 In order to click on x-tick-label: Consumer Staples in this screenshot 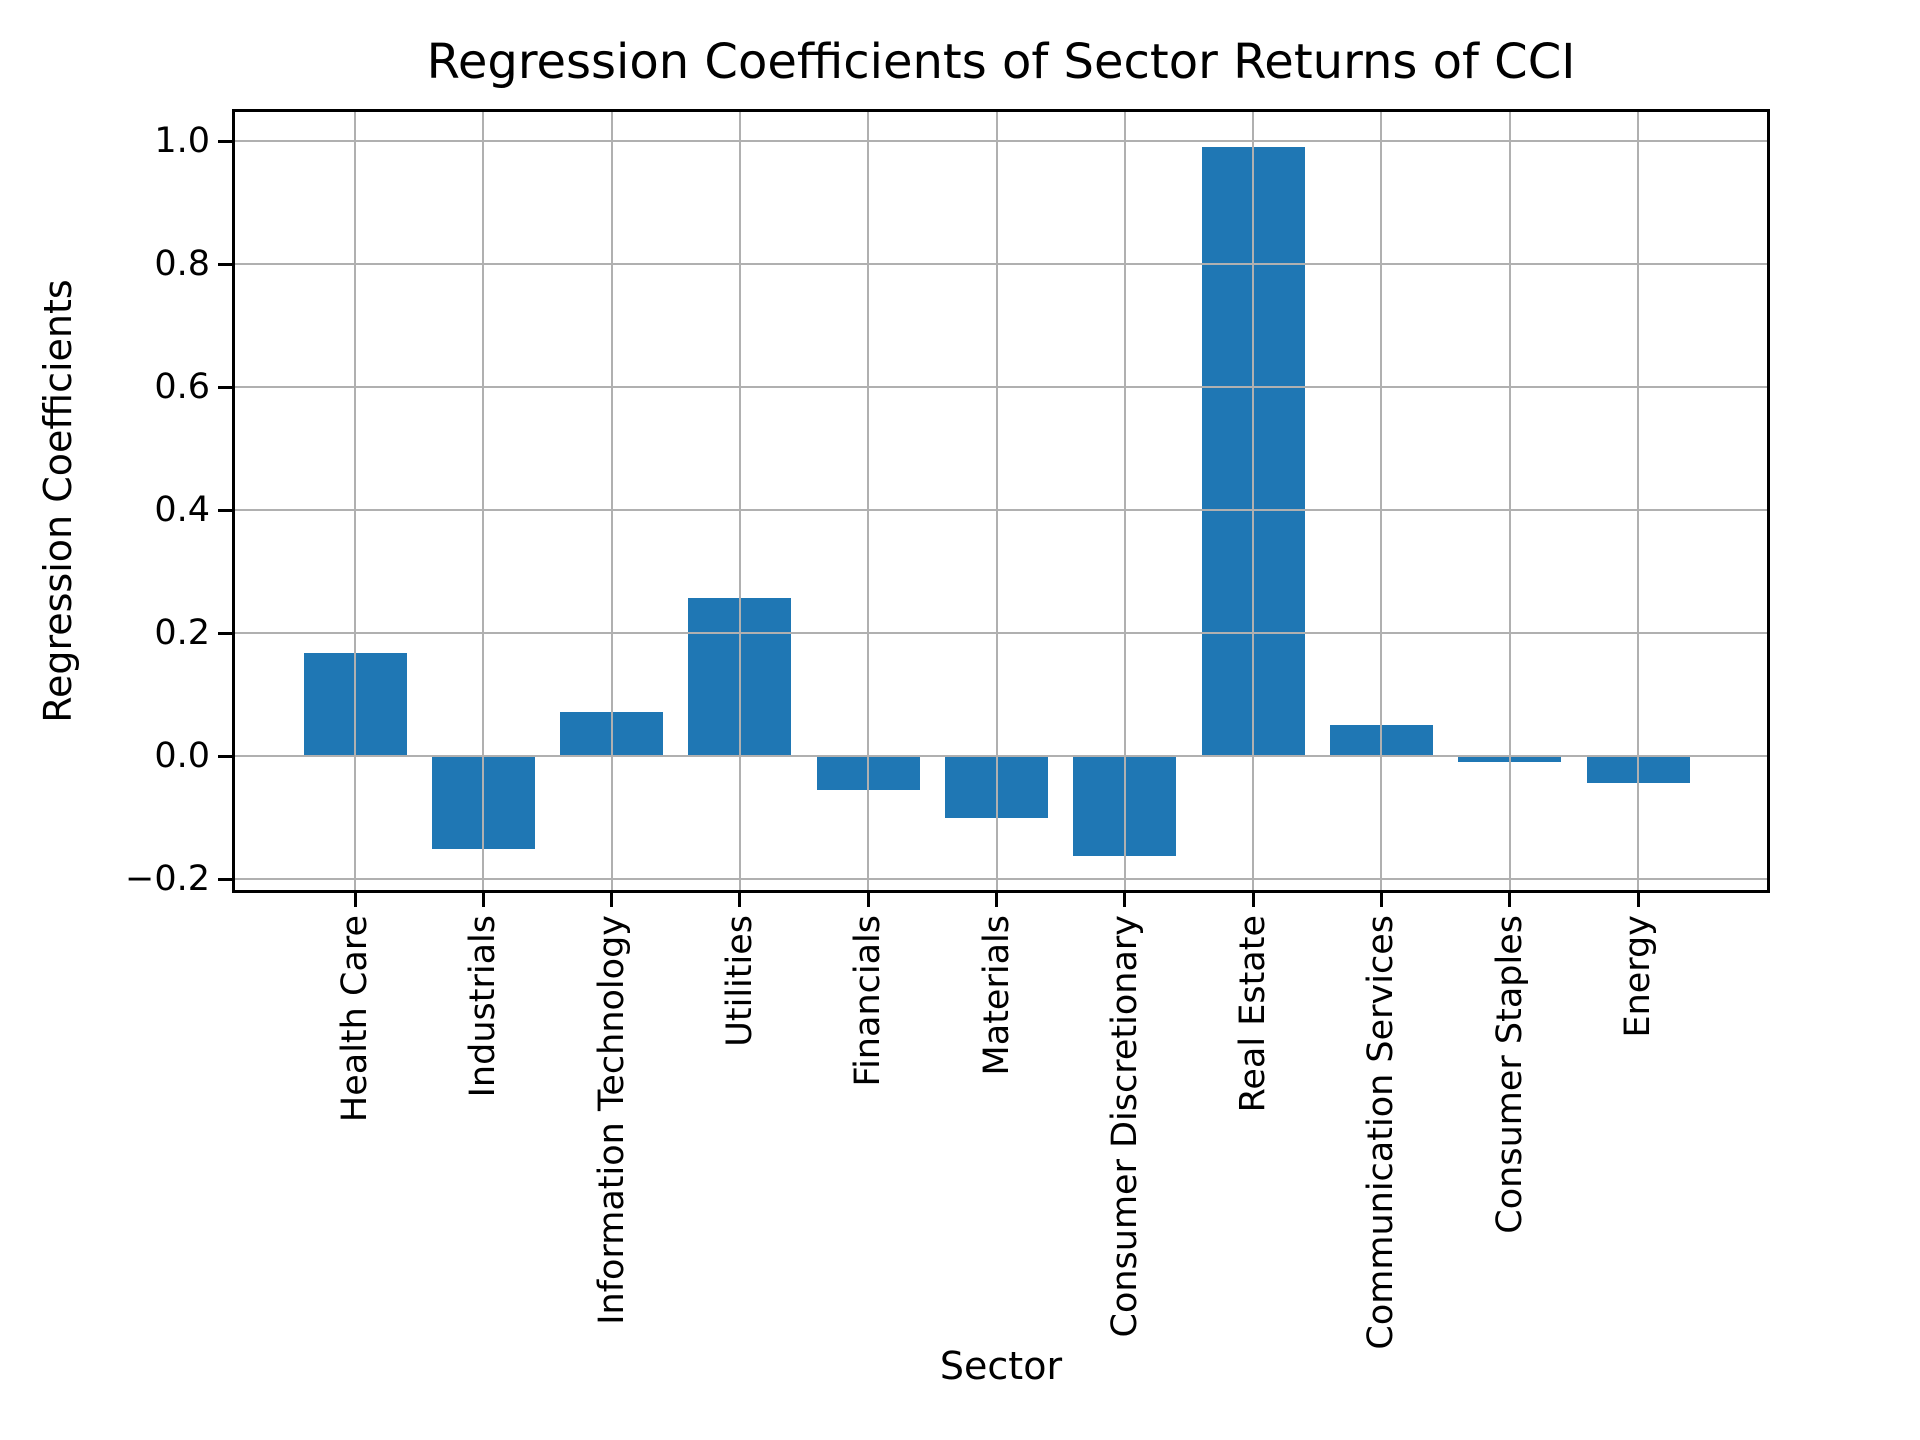, I will do `click(1509, 1074)`.